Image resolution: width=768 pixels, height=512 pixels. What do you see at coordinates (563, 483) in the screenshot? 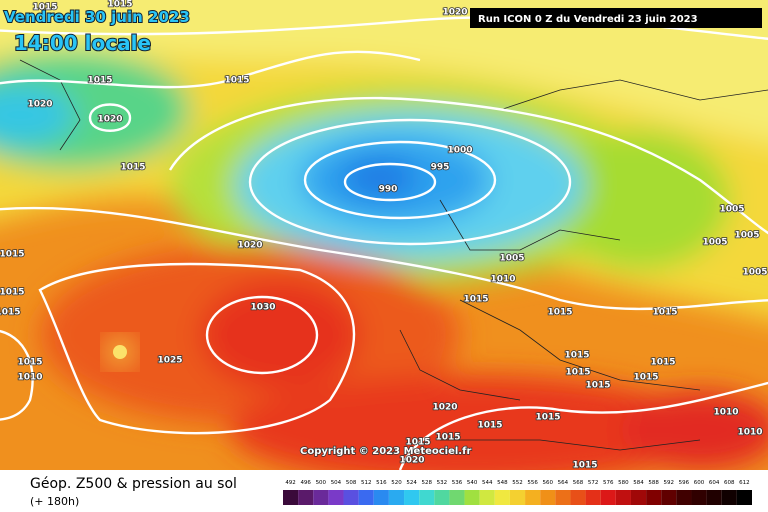
I see `scale-label: 564` at bounding box center [563, 483].